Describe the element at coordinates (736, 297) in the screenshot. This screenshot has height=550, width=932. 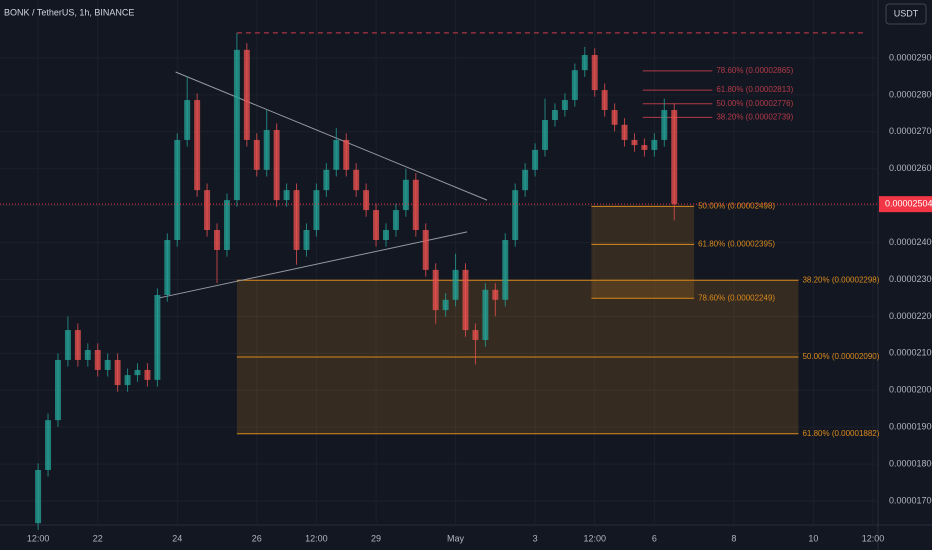
I see `fib-label: 78.60% (0.00002249)` at that location.